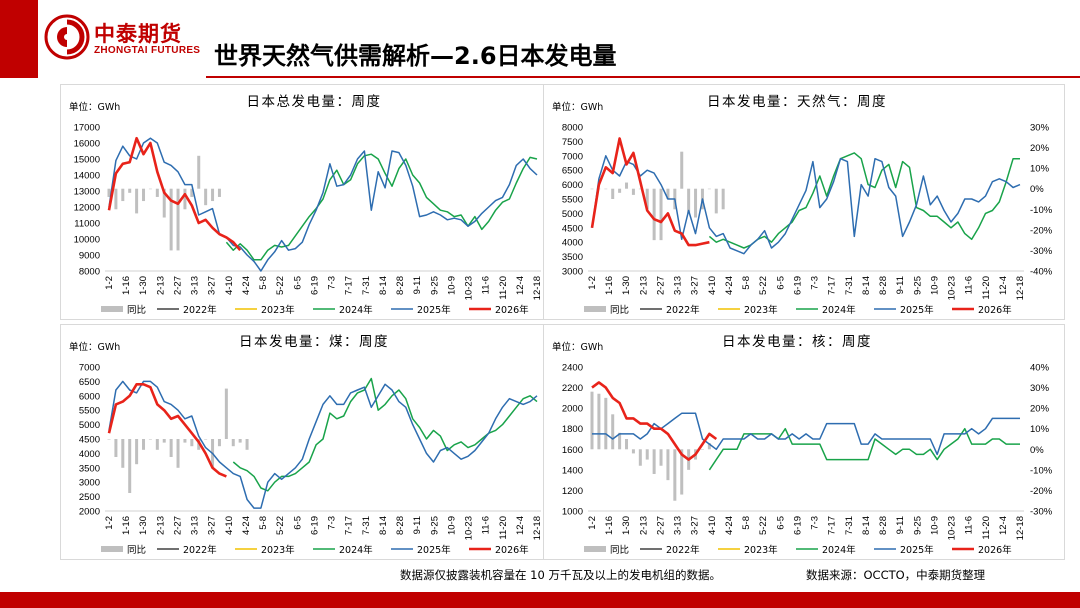  What do you see at coordinates (572, 228) in the screenshot?
I see `y-tick-label: 4500` at bounding box center [572, 228].